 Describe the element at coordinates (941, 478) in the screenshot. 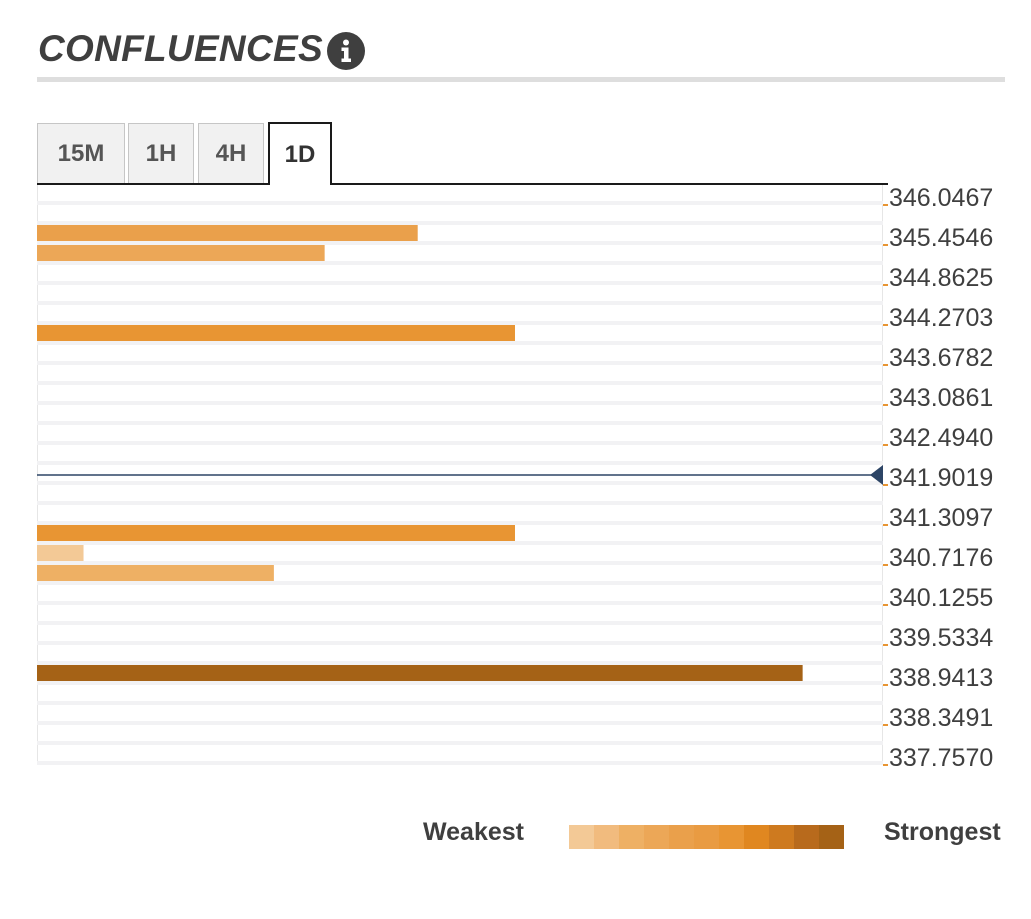

I see `price-label: 341.9019` at that location.